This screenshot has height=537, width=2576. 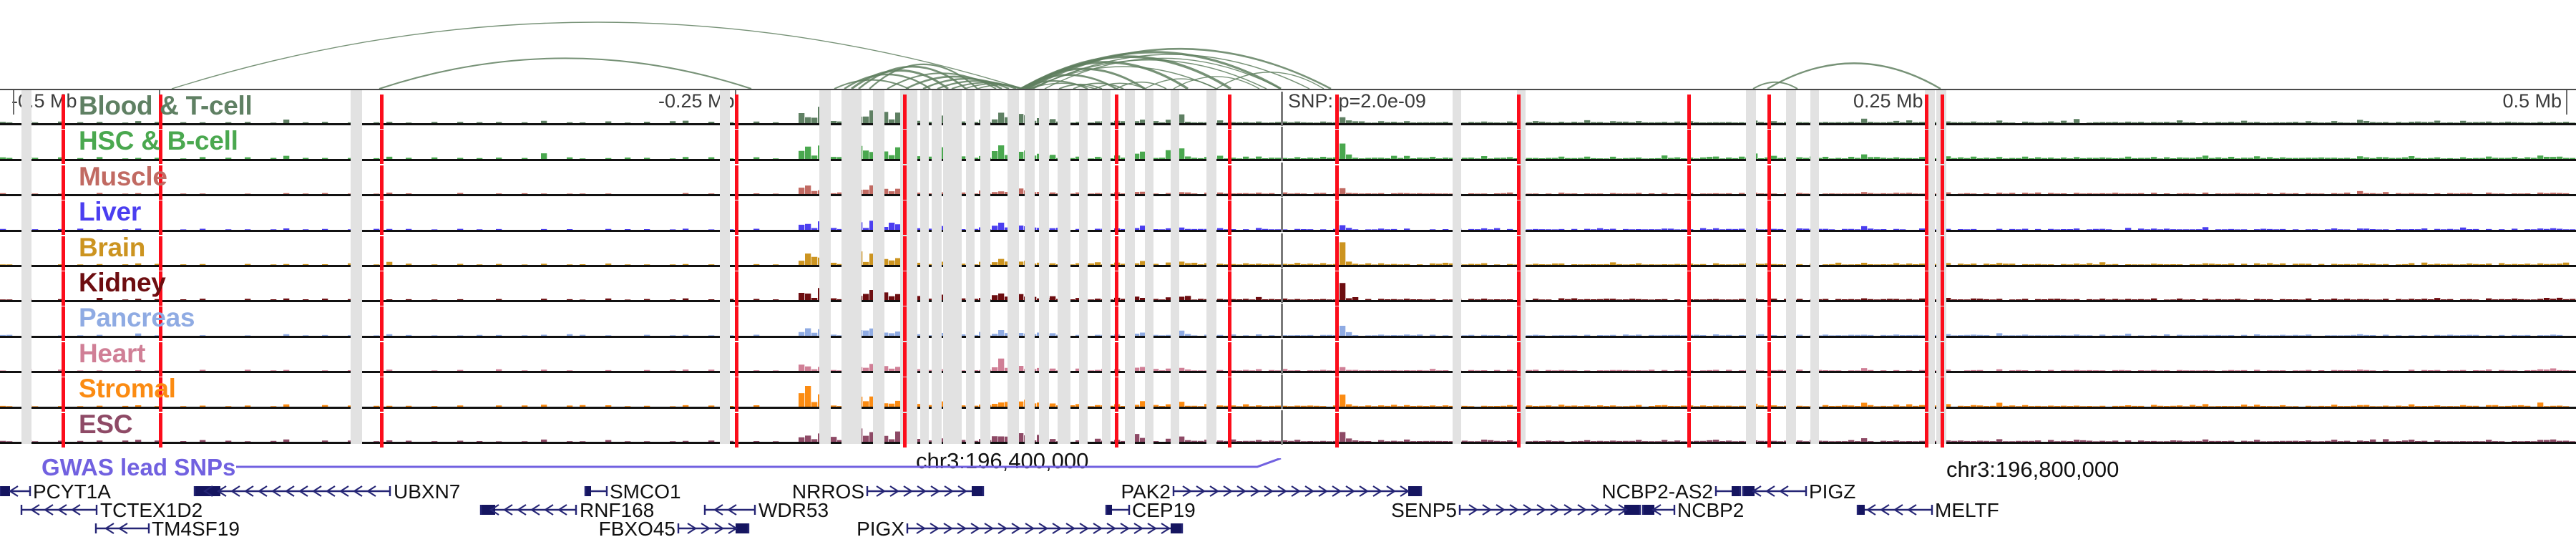 What do you see at coordinates (1516, 510) in the screenshot?
I see `gene-model: SENP5` at bounding box center [1516, 510].